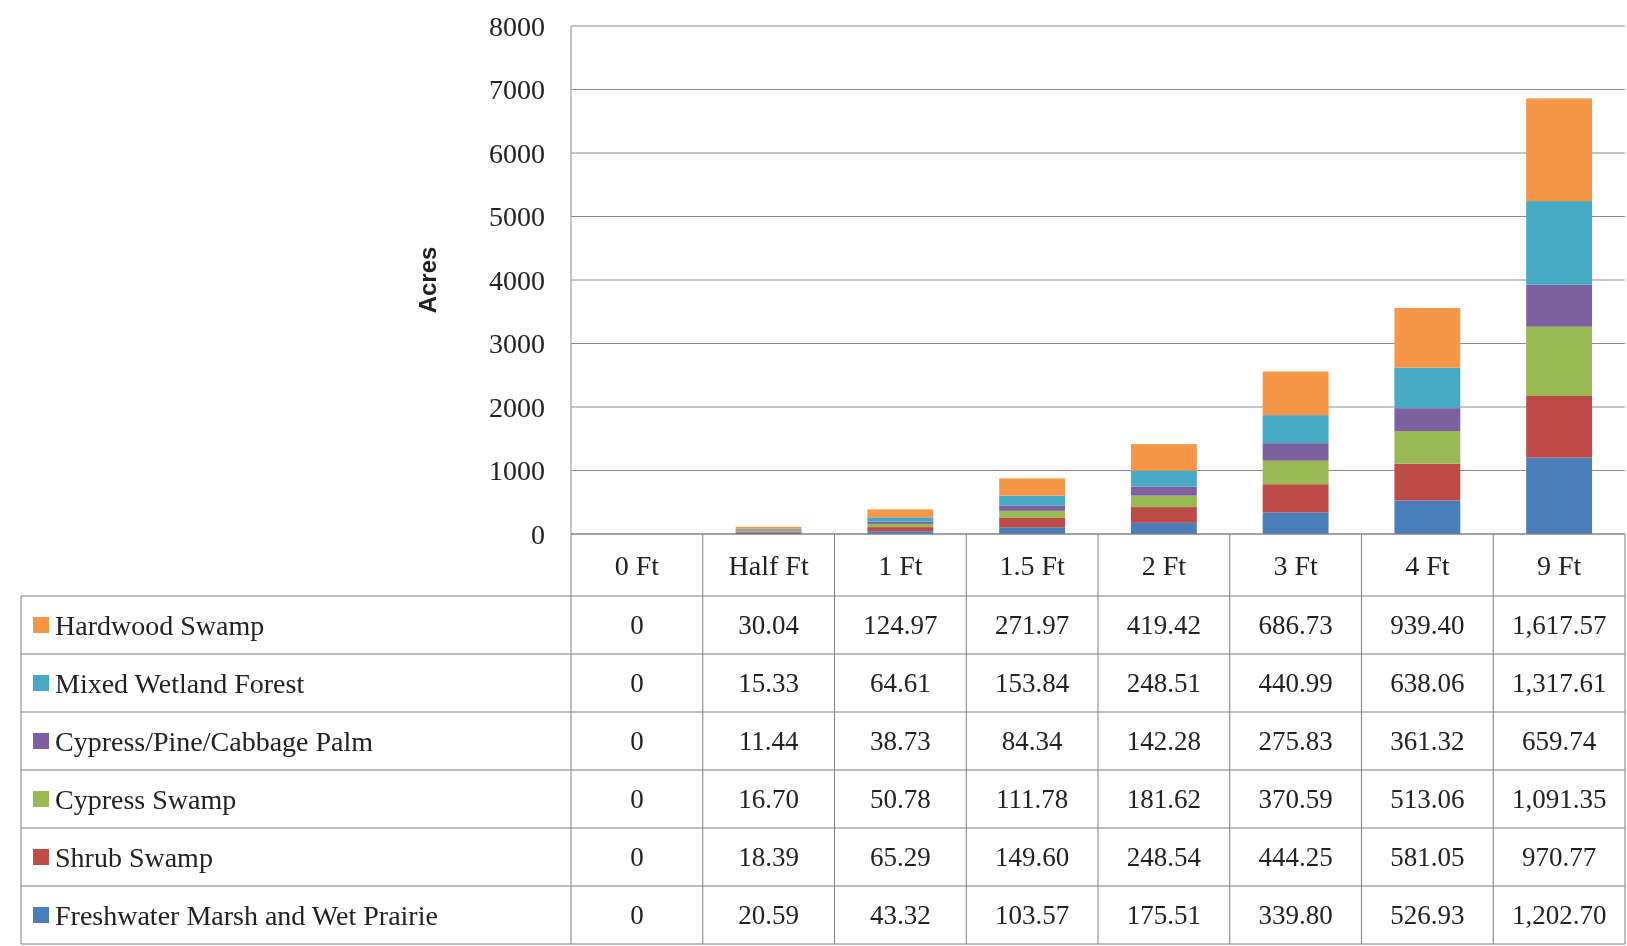 This screenshot has height=946, width=1627. What do you see at coordinates (1295, 625) in the screenshot?
I see `data-label: 686.73` at bounding box center [1295, 625].